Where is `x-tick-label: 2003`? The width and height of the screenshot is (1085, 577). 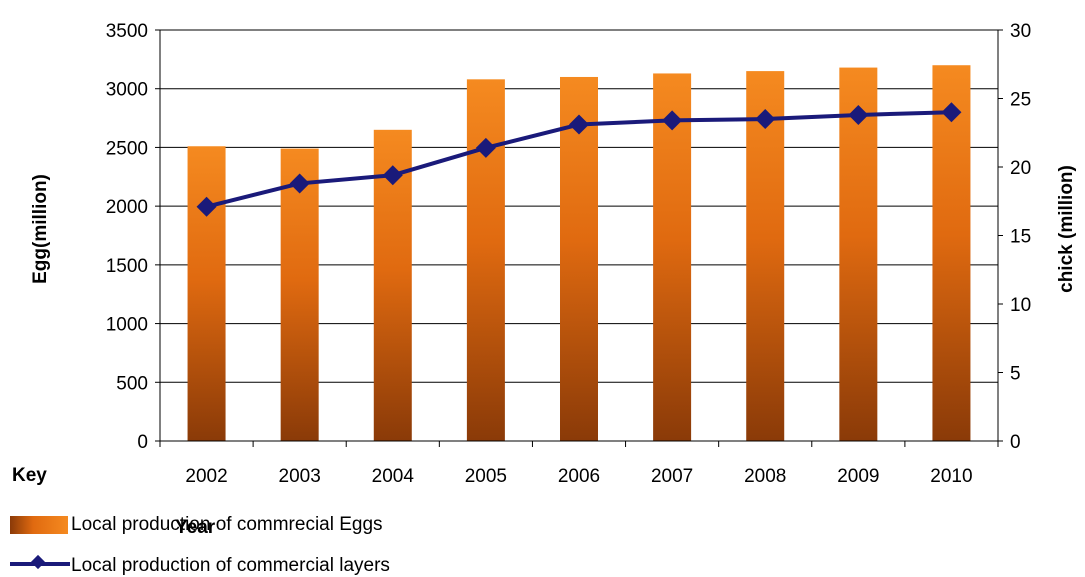 x-tick-label: 2003 is located at coordinates (300, 476).